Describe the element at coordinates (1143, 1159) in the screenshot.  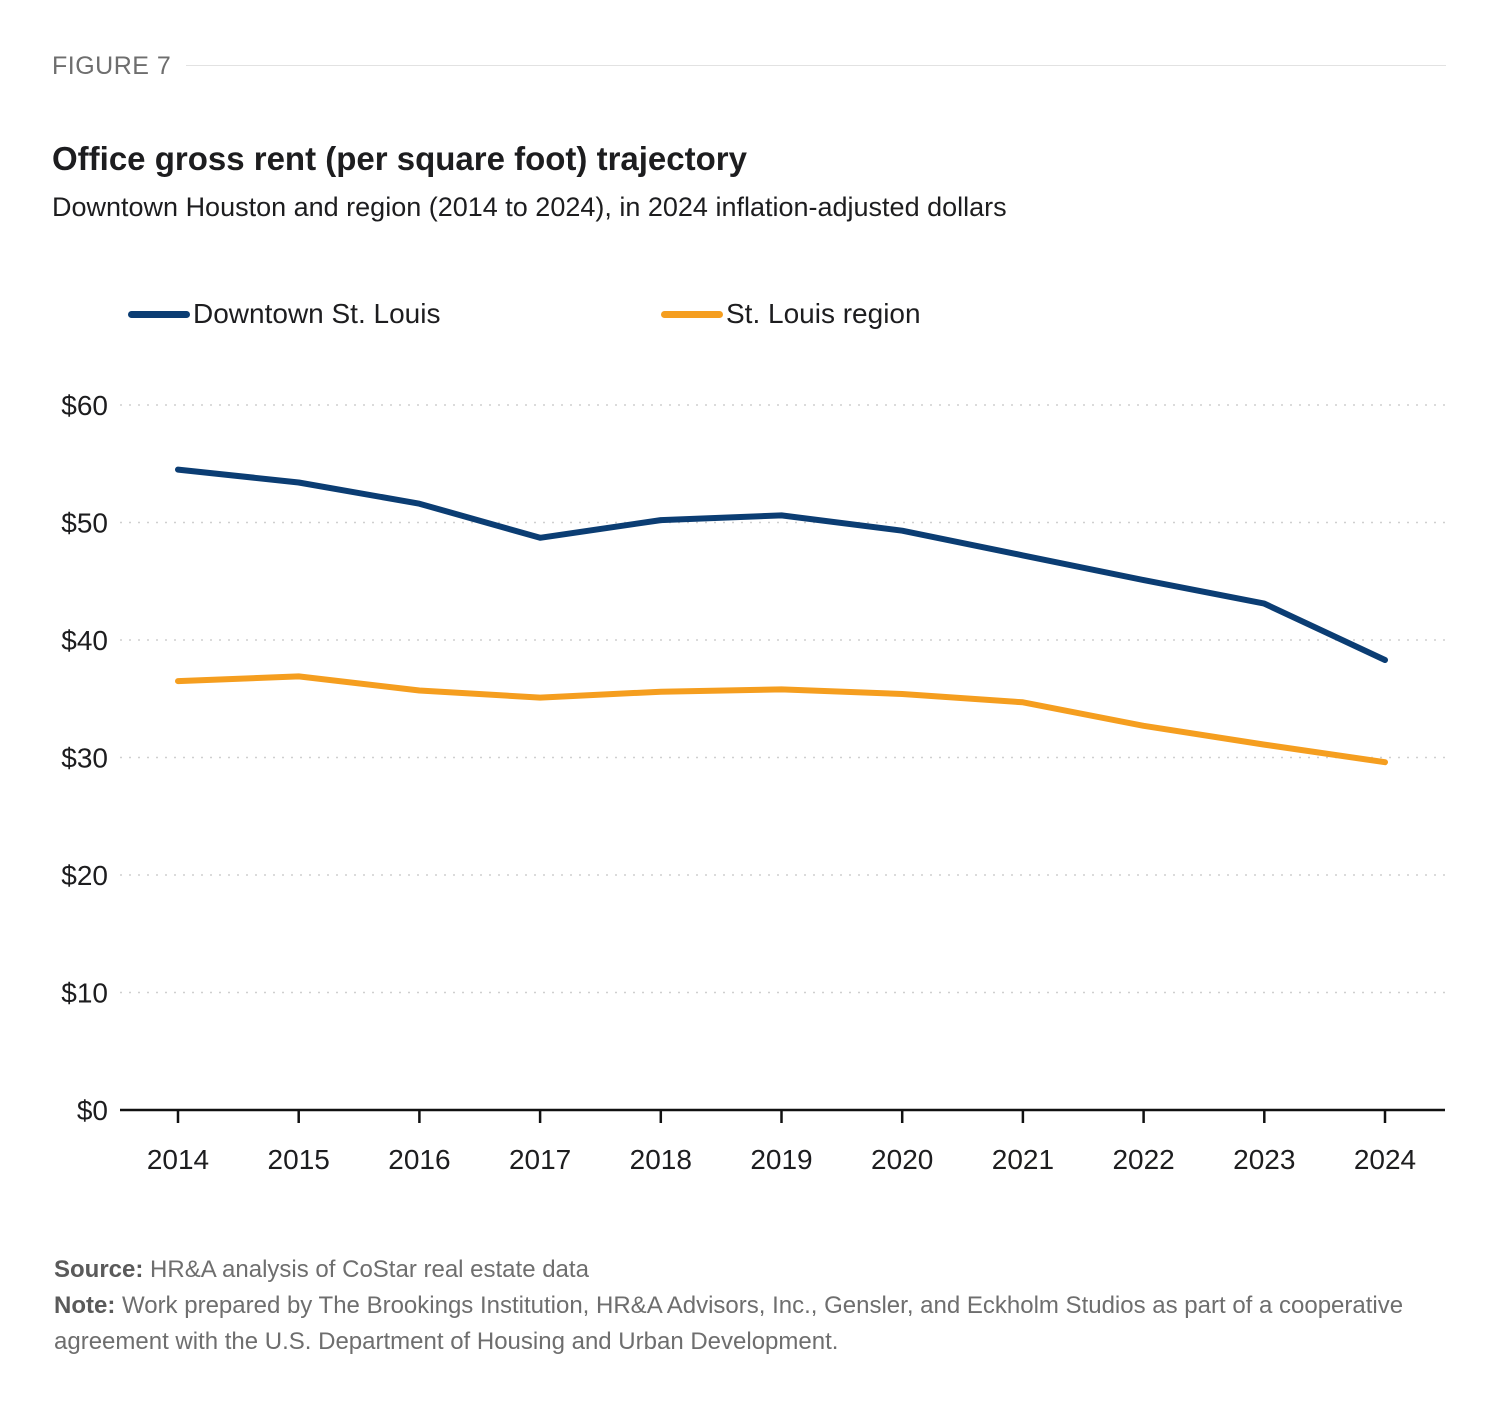
I see `x-tick-label: 2022` at that location.